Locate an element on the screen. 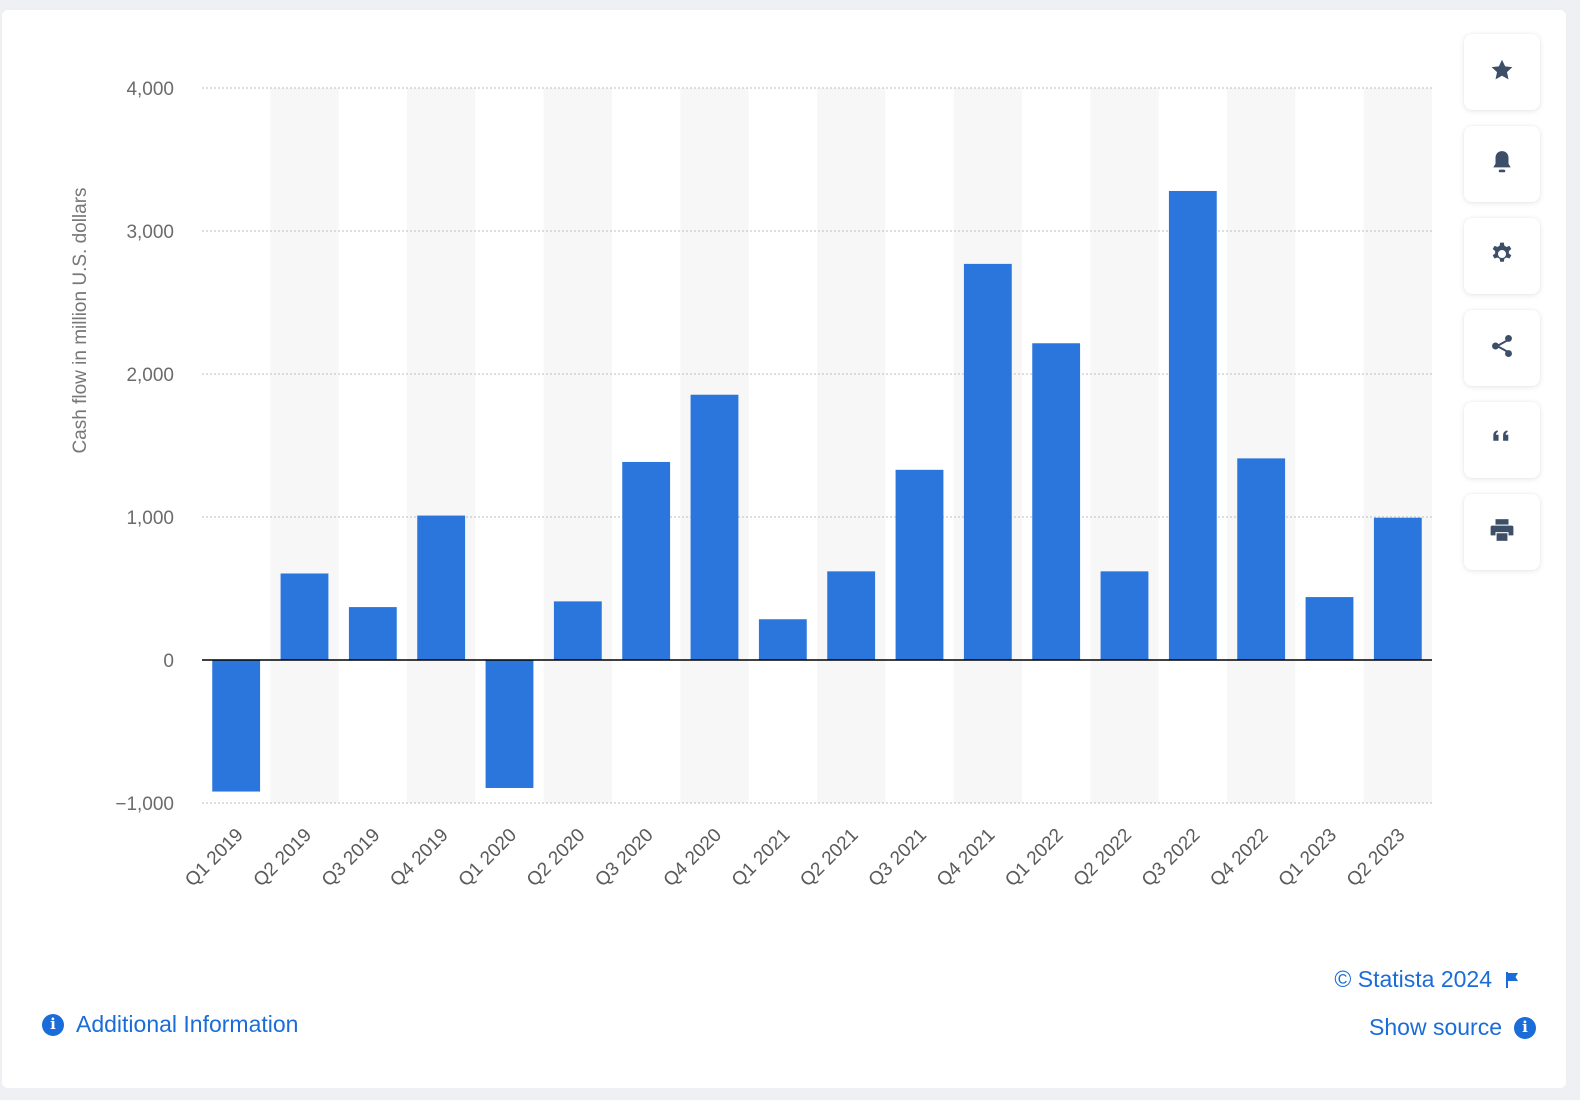  print-button is located at coordinates (1502, 532).